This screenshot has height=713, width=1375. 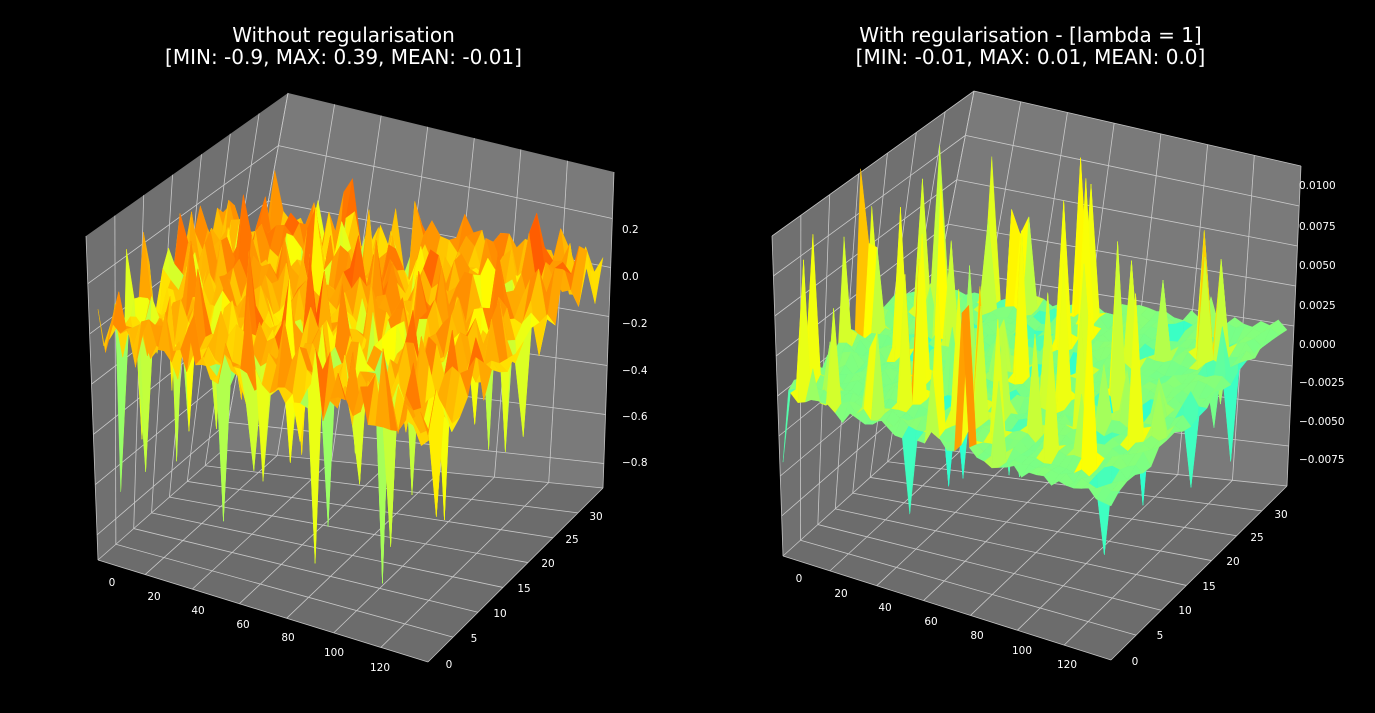 What do you see at coordinates (630, 277) in the screenshot?
I see `z-tick-label: 0.0` at bounding box center [630, 277].